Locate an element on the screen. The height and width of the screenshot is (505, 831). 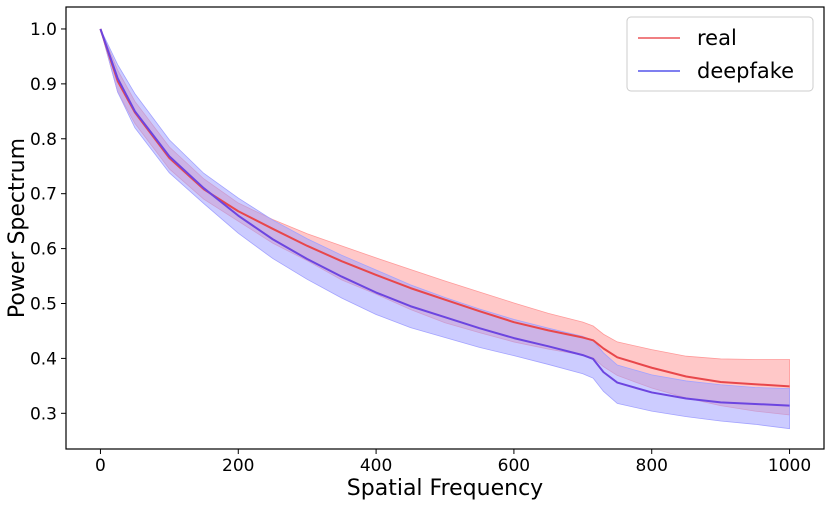
x-axis-ticks: 0 200 400 600 800 1000 is located at coordinates (453, 462).